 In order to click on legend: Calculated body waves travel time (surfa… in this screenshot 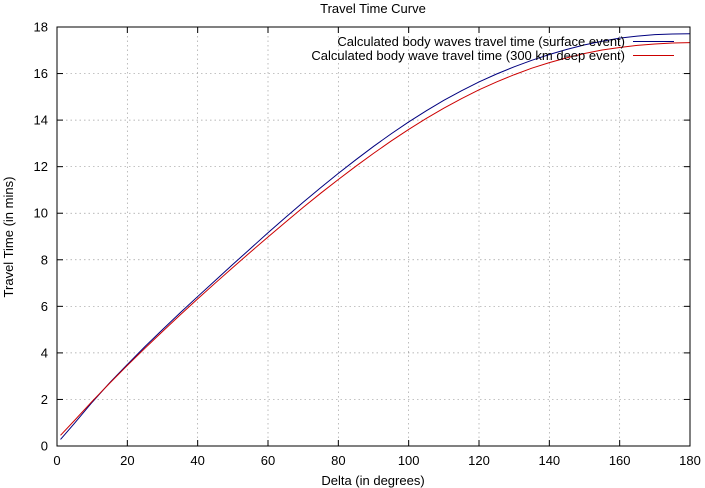, I will do `click(492, 48)`.